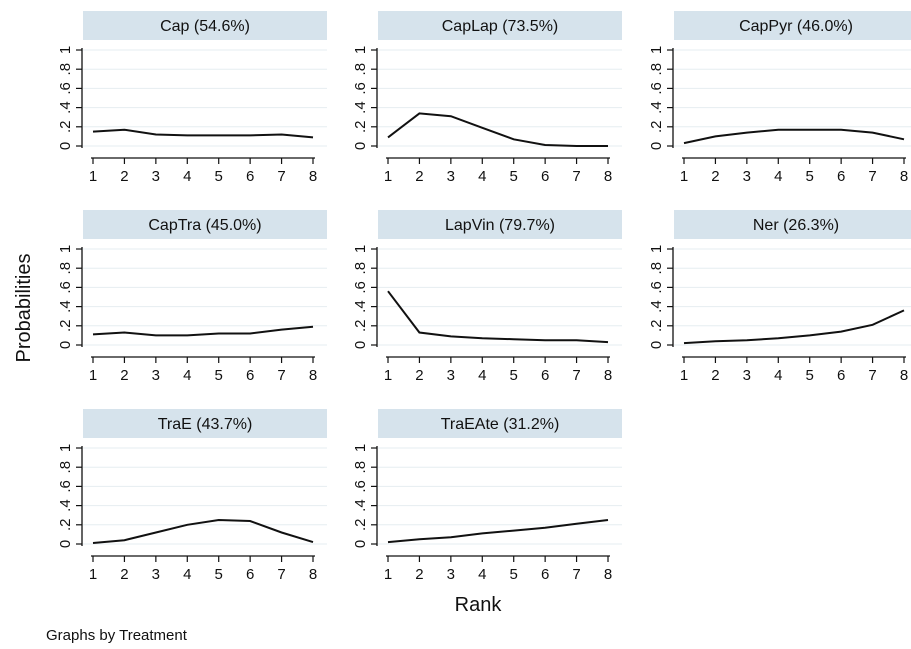  What do you see at coordinates (192, 496) in the screenshot?
I see `panel: TraE (43.7%) 0 .2 .4 .6 .8 1 1 2 3 4 5 6 7 8` at bounding box center [192, 496].